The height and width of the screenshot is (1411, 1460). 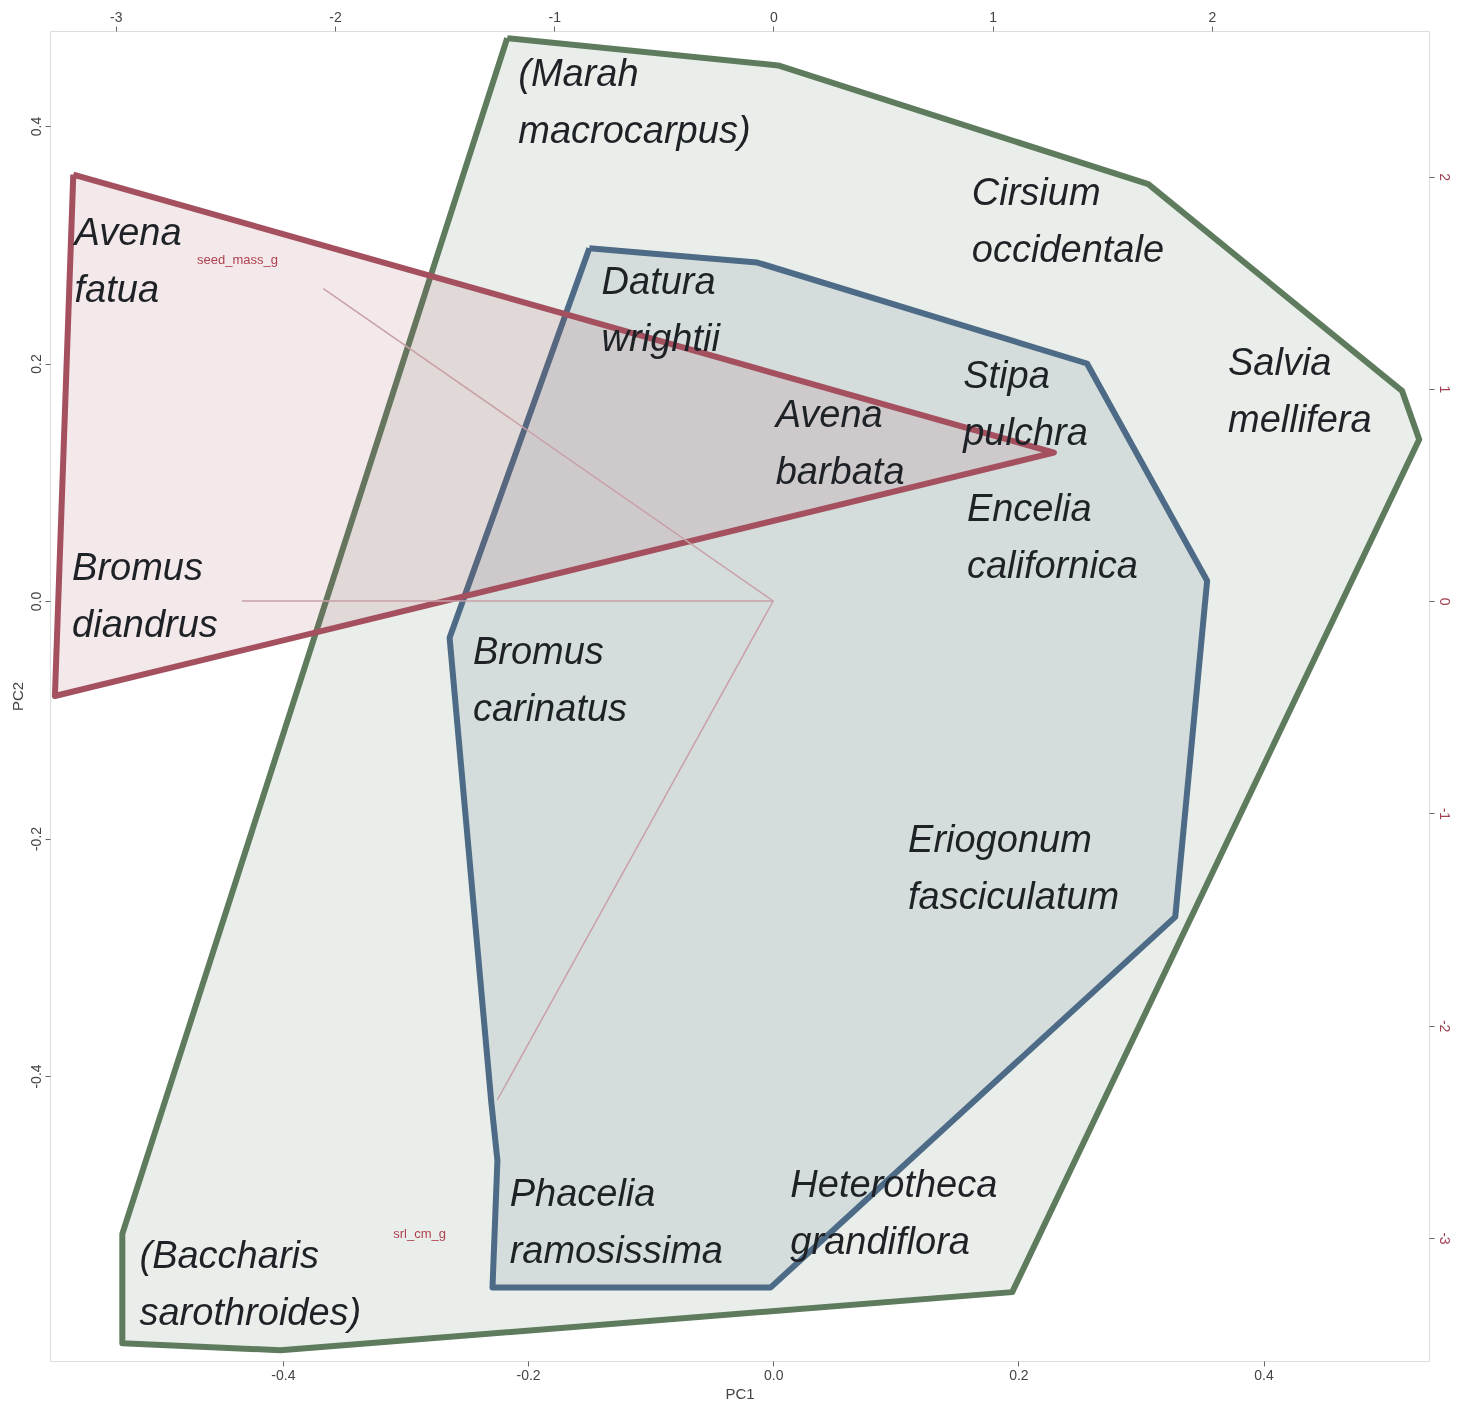 I want to click on annotation: Avena barbata, so click(x=839, y=442).